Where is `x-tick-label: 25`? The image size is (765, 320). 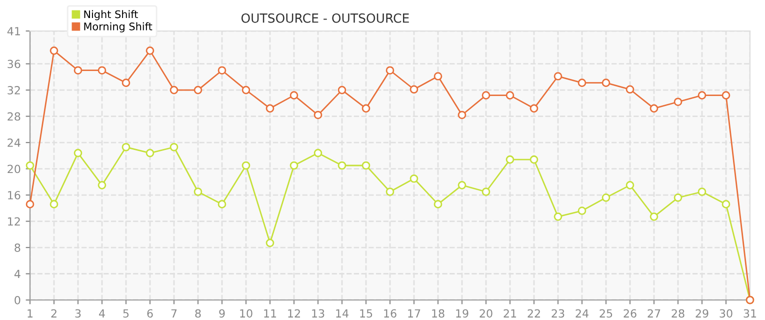 x-tick-label: 25 is located at coordinates (606, 313).